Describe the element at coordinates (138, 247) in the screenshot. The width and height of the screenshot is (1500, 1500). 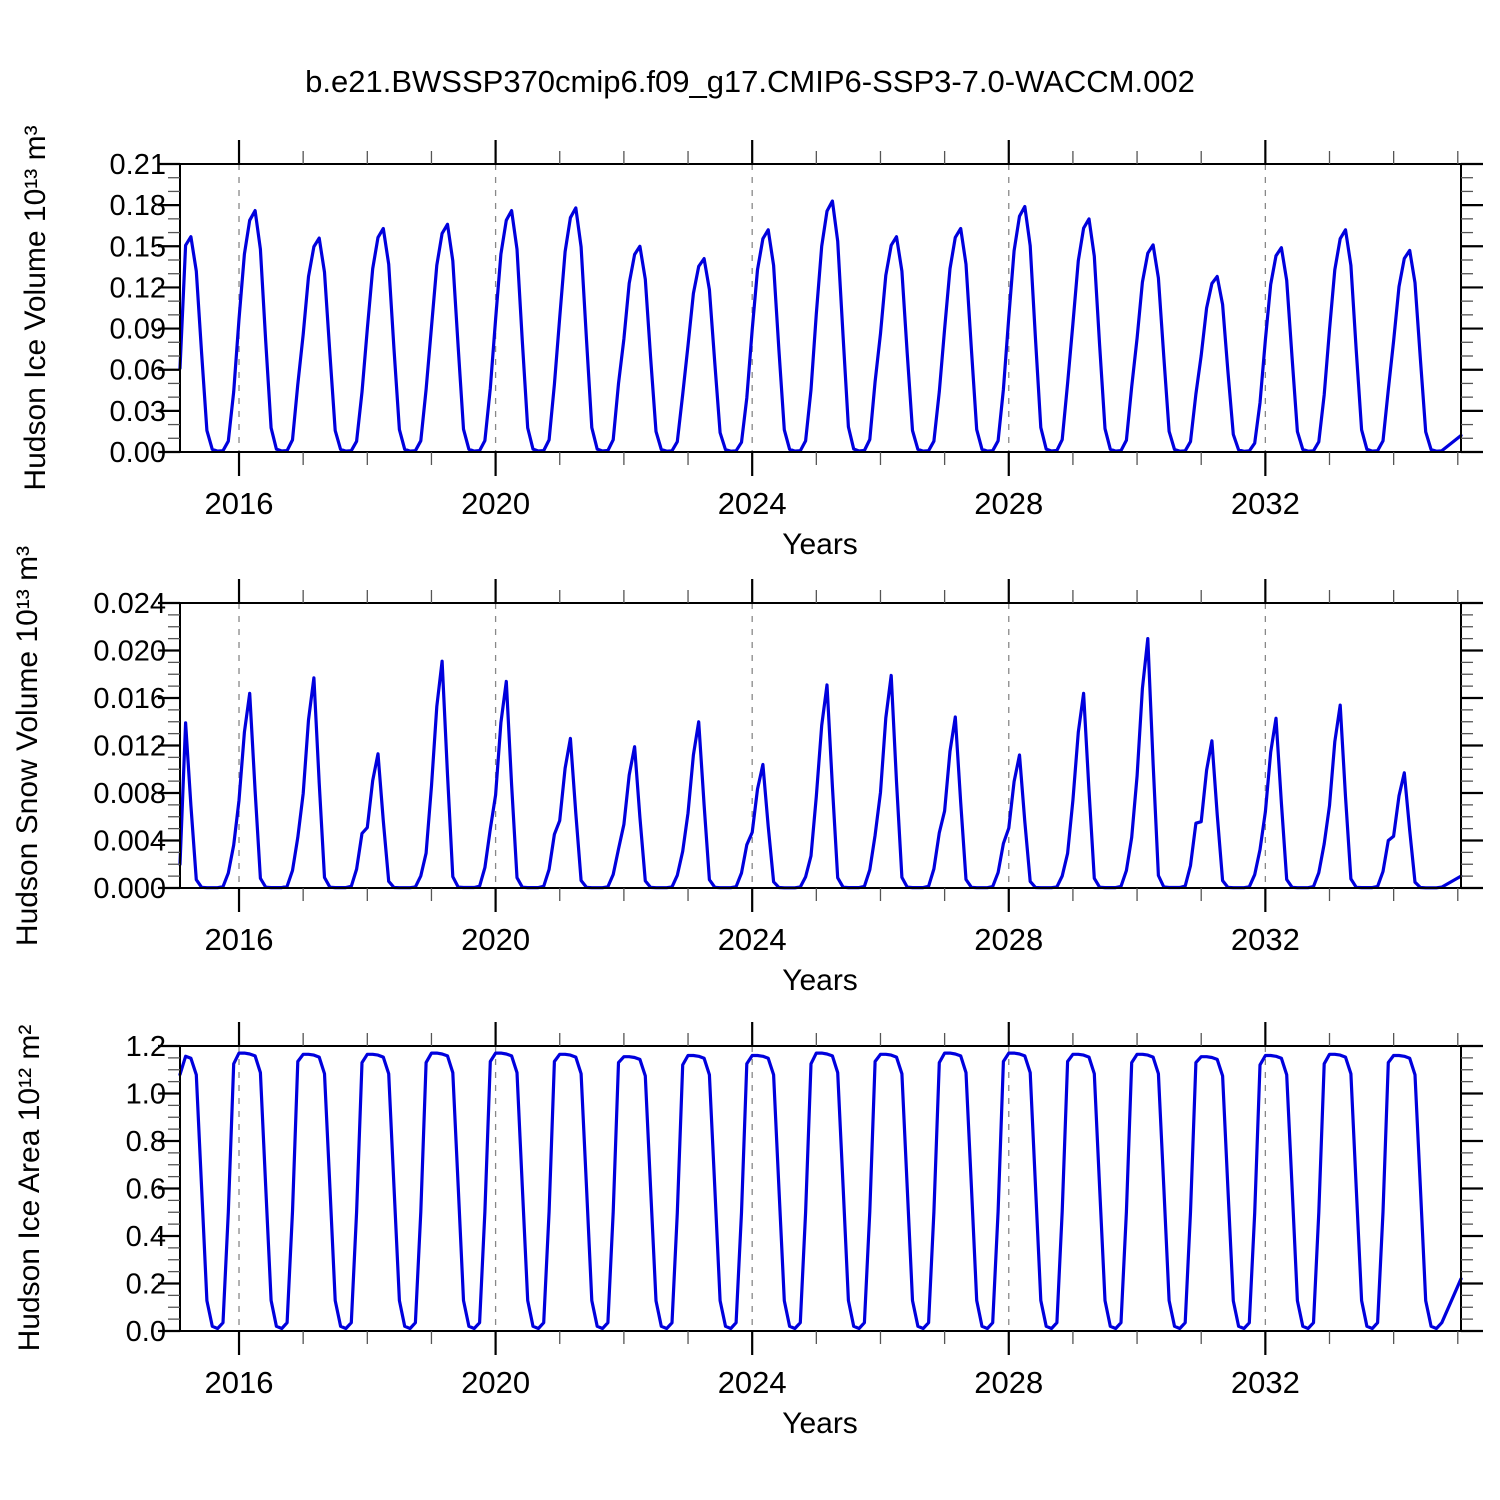
I see `y-tick-label: 0.15` at that location.